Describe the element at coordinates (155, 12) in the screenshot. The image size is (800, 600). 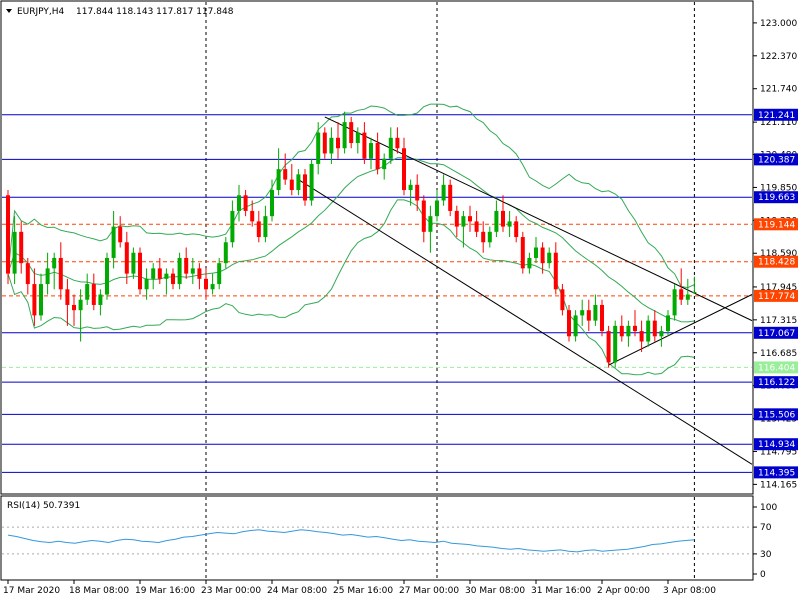
I see `ohlc-readout: 117.844 118.143 117.817 117.848` at that location.